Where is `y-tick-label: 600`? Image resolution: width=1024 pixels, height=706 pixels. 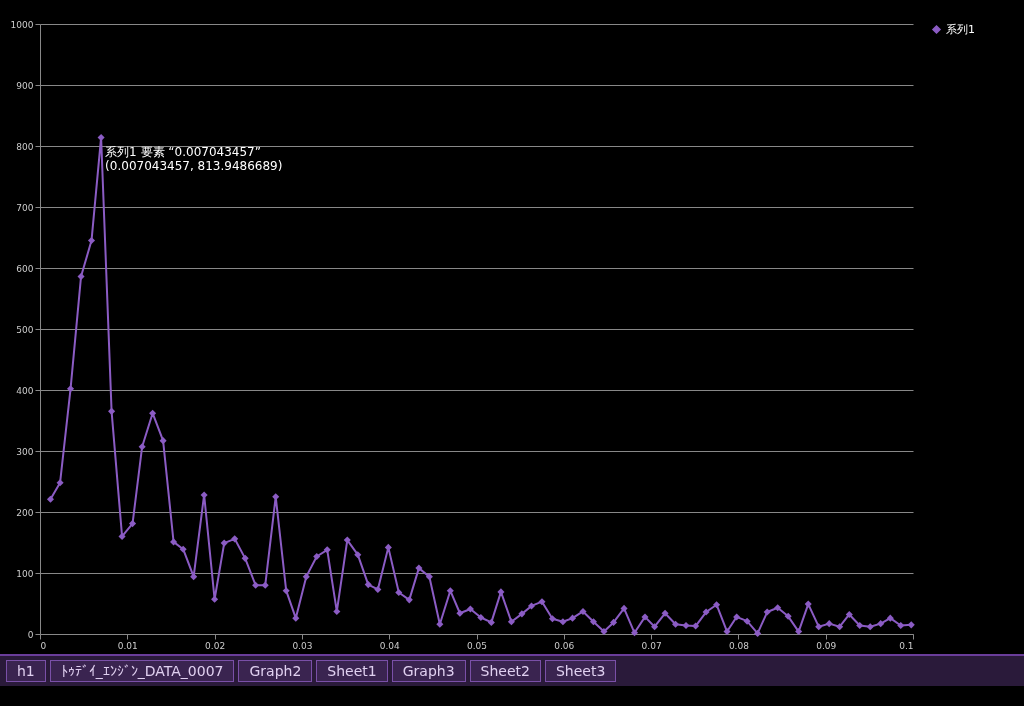 y-tick-label: 600 is located at coordinates (25, 268).